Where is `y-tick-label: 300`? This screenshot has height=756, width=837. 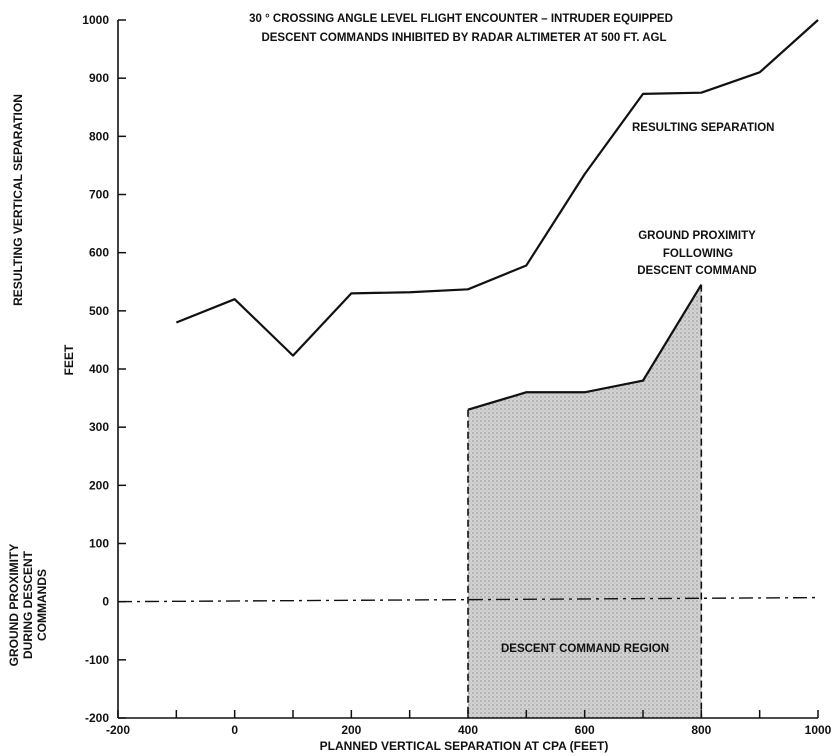
y-tick-label: 300 is located at coordinates (99, 427).